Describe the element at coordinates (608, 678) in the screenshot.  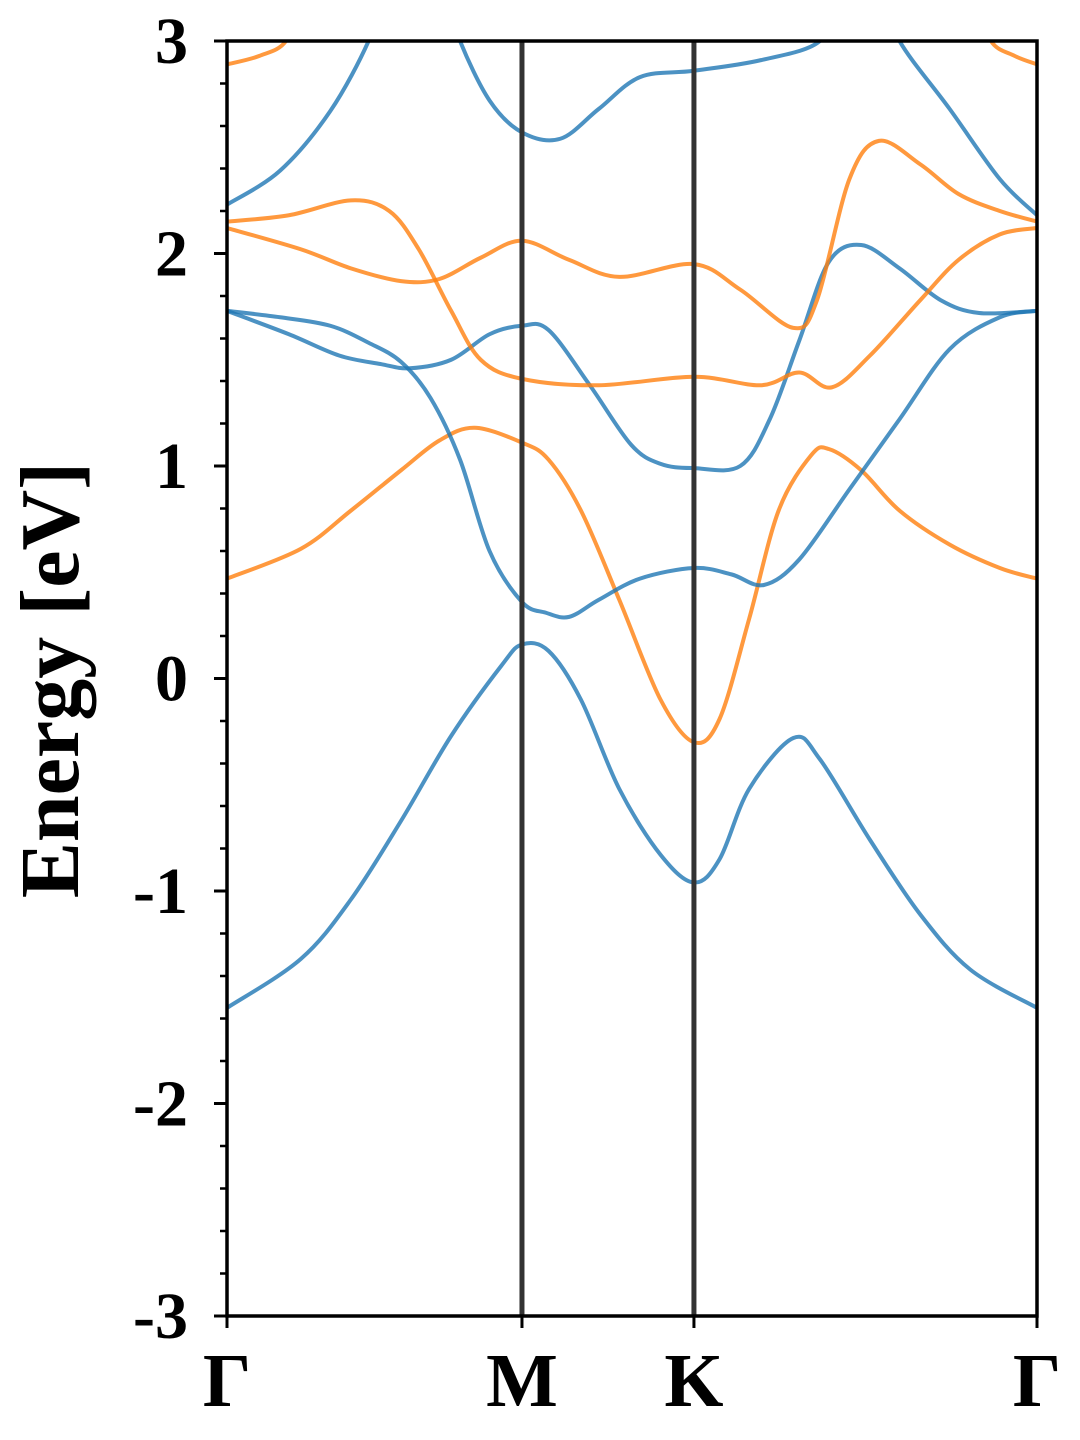
I see `high-symmetry-lines` at that location.